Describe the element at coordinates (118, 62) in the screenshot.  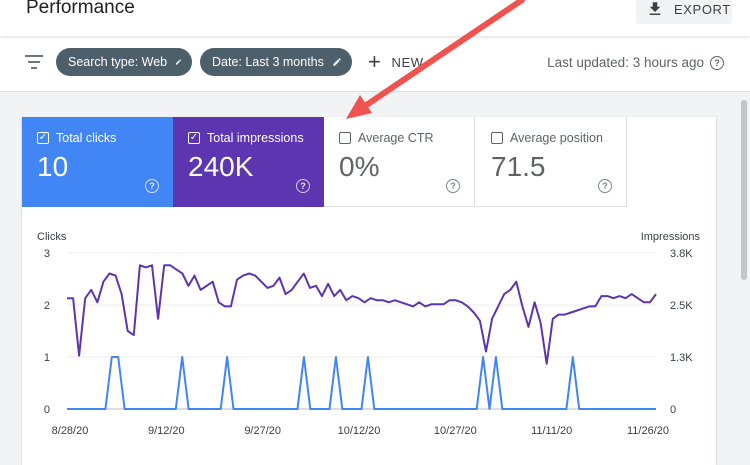
I see `search-type-label: Search type: Web` at that location.